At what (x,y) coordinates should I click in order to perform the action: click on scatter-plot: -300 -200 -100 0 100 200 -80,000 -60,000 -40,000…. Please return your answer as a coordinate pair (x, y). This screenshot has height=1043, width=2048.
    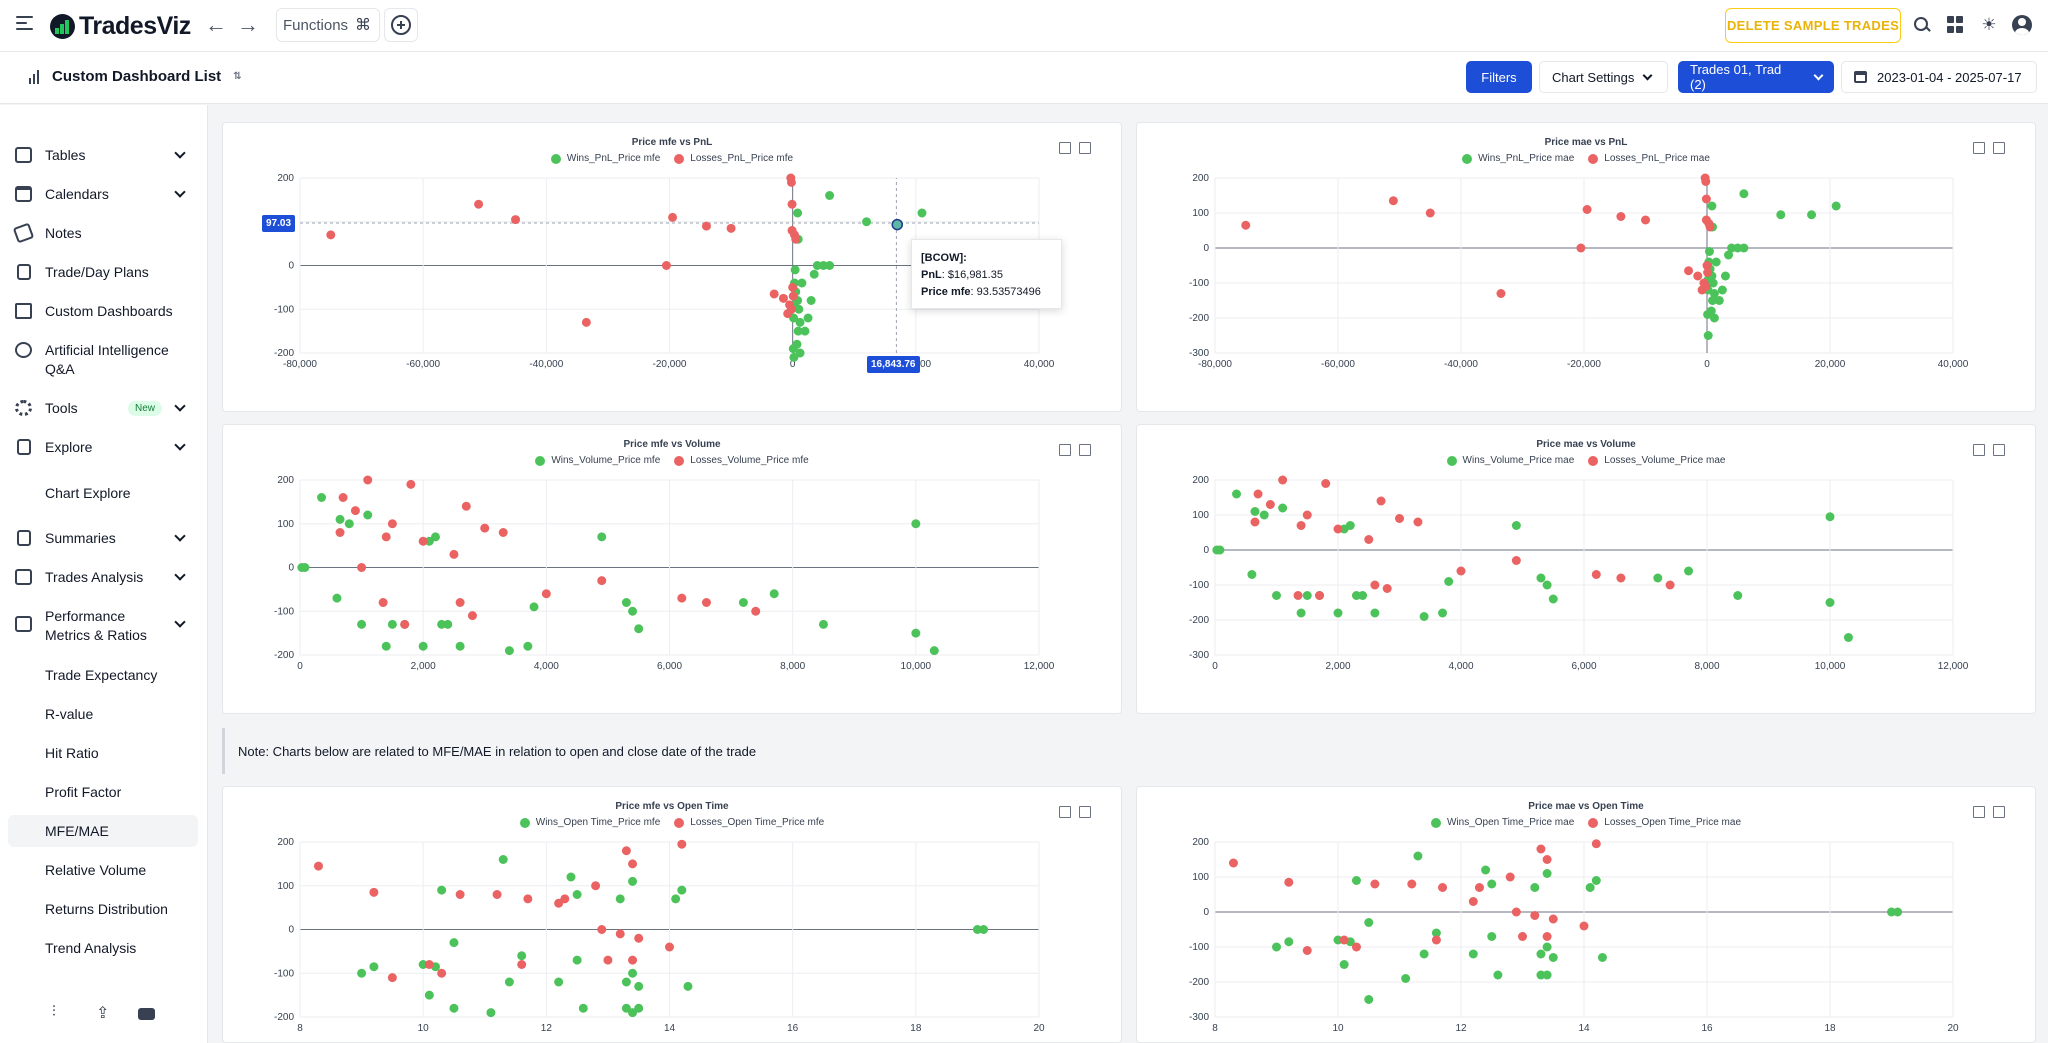
    Looking at the image, I should click on (1587, 268).